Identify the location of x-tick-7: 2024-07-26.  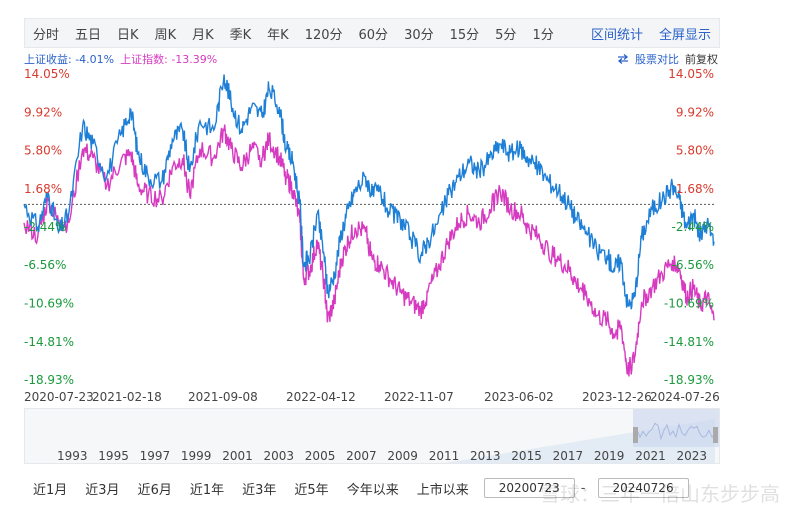
(685, 397).